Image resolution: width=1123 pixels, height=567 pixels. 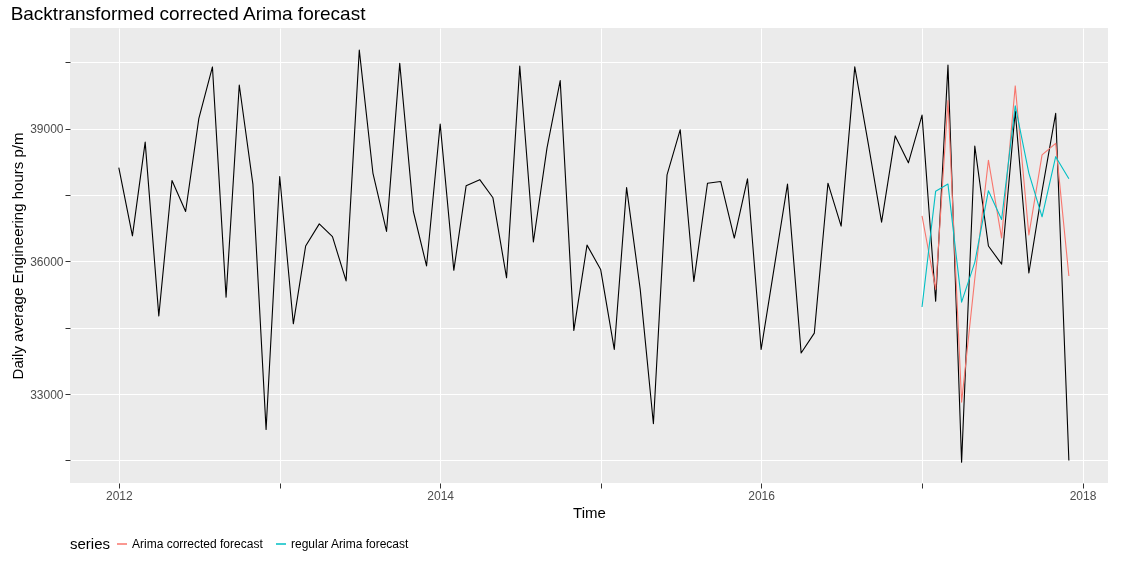 I want to click on x-tick-label: 2012, so click(x=119, y=495).